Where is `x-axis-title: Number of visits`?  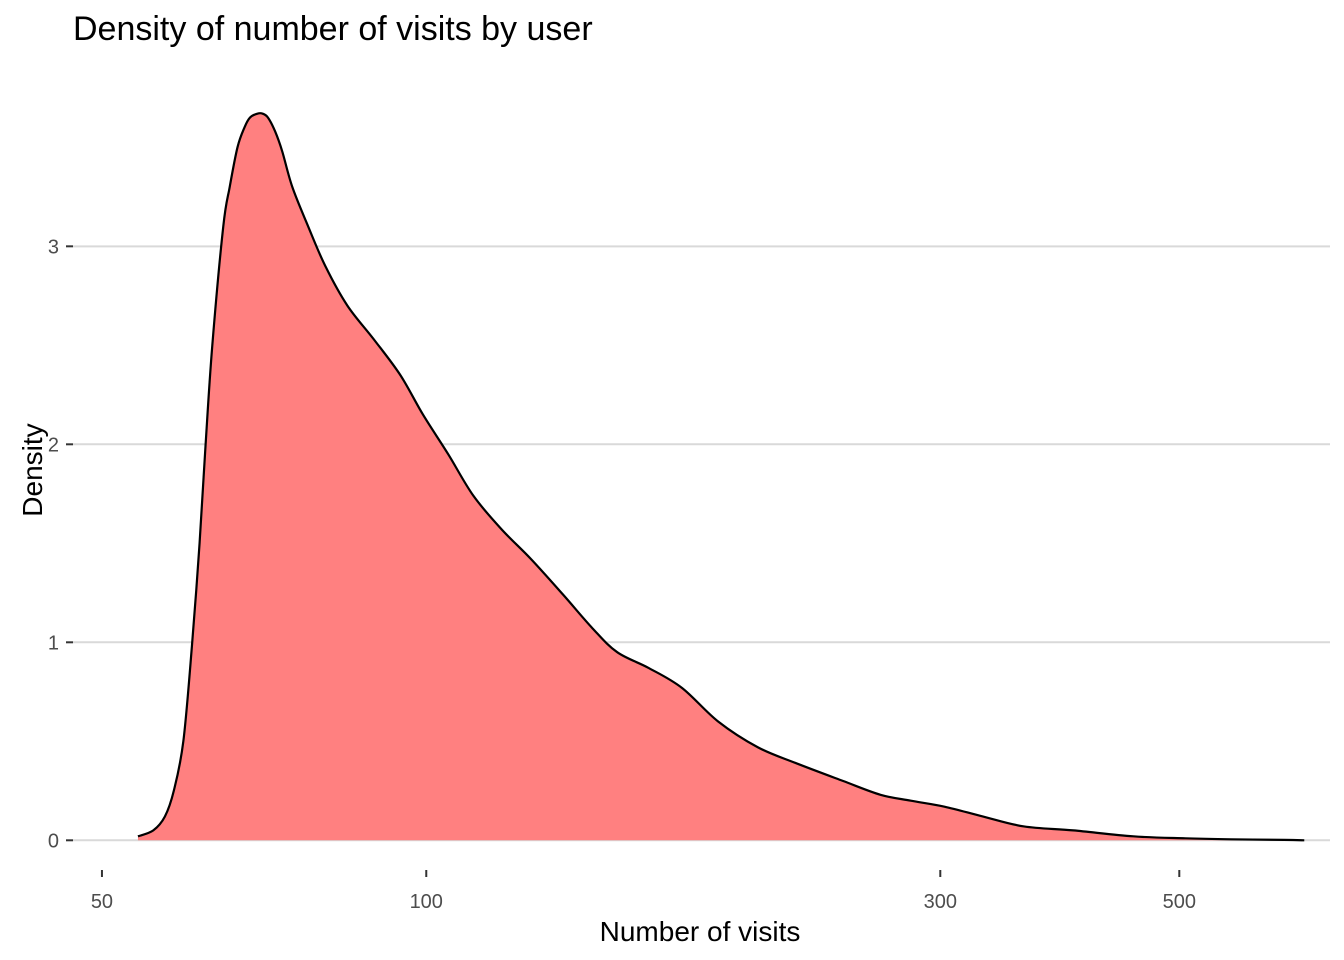
x-axis-title: Number of visits is located at coordinates (700, 931).